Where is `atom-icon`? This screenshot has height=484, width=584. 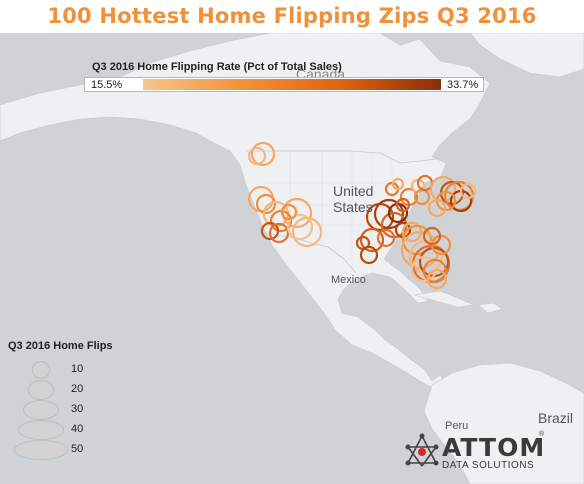
atom-icon is located at coordinates (422, 450).